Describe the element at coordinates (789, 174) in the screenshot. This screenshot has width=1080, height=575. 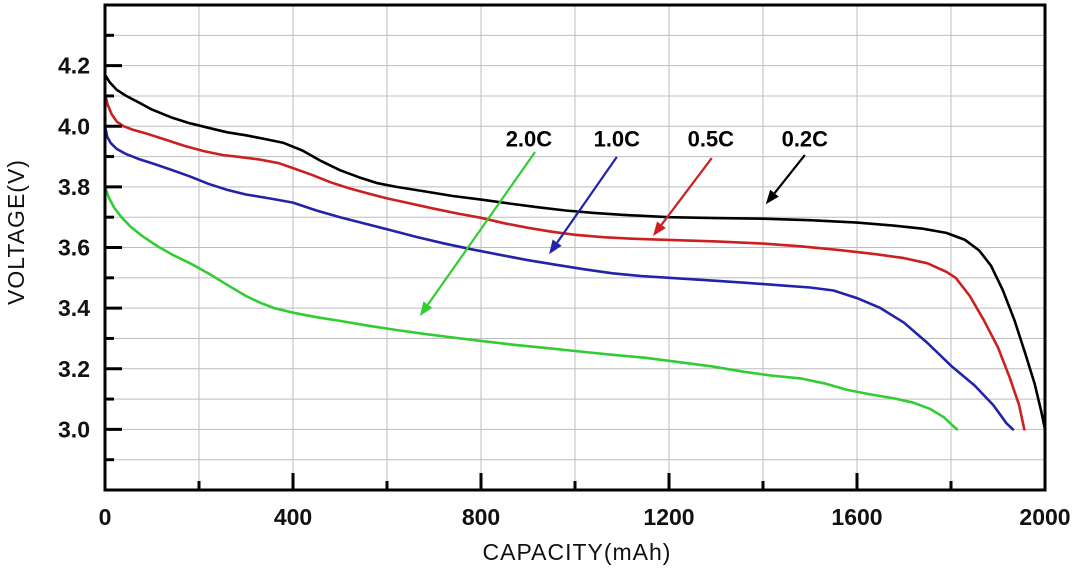
I see `annotation-arrow-0.2C` at that location.